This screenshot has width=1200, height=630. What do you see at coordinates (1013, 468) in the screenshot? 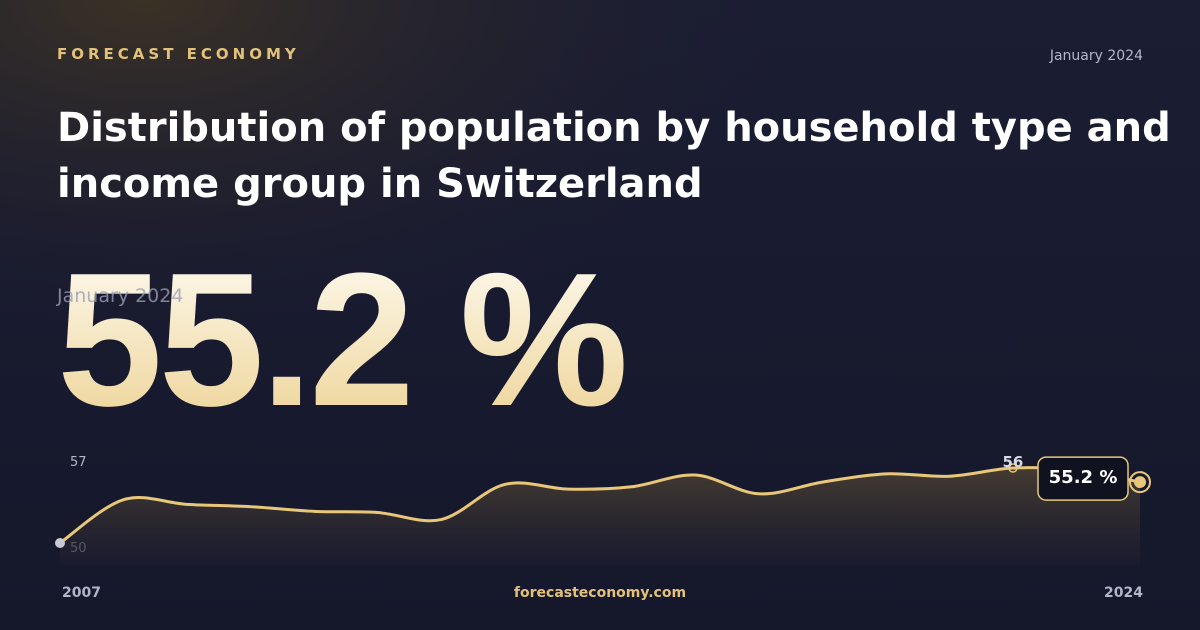
I see `max-point` at bounding box center [1013, 468].